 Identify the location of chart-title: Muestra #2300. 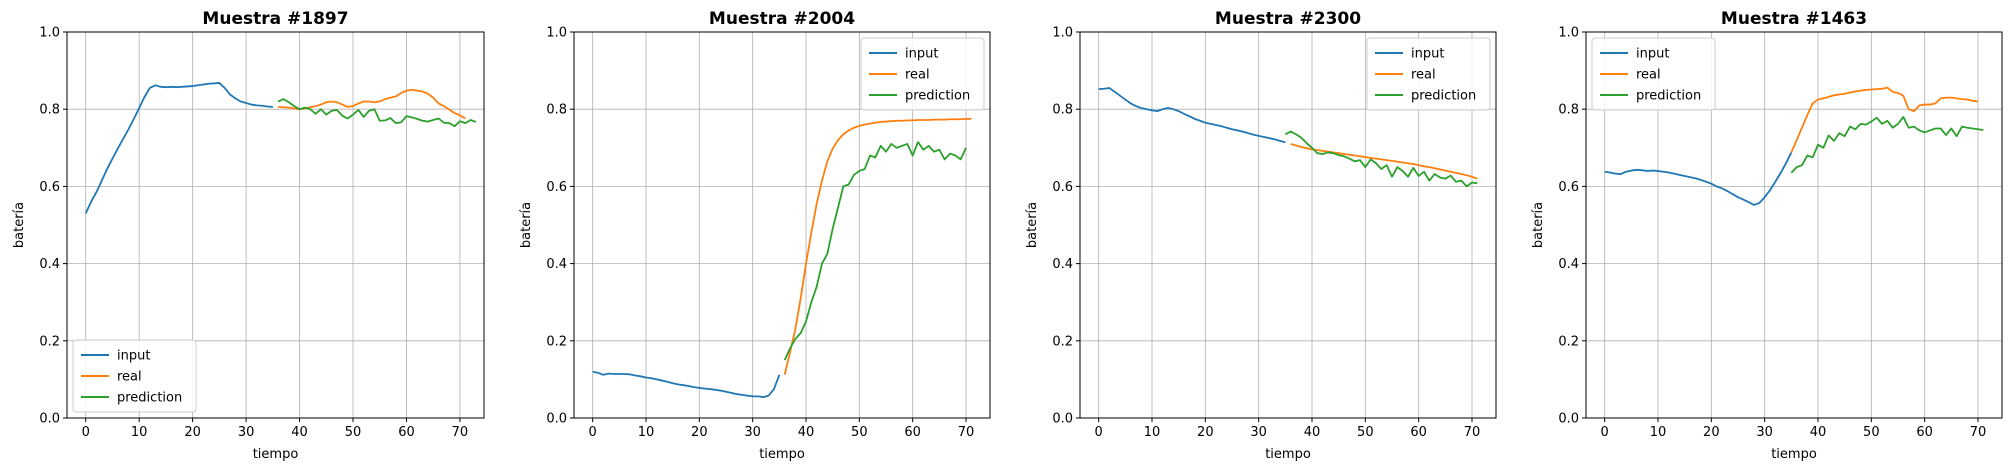
(1288, 19).